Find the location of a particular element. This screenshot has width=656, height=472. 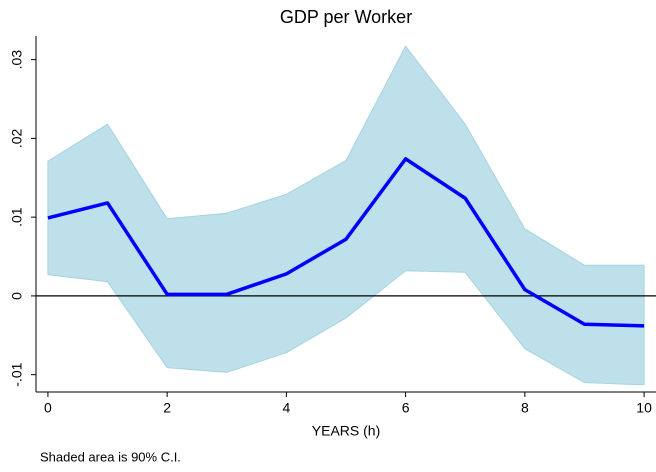

x-tick-label: 8 is located at coordinates (525, 408).